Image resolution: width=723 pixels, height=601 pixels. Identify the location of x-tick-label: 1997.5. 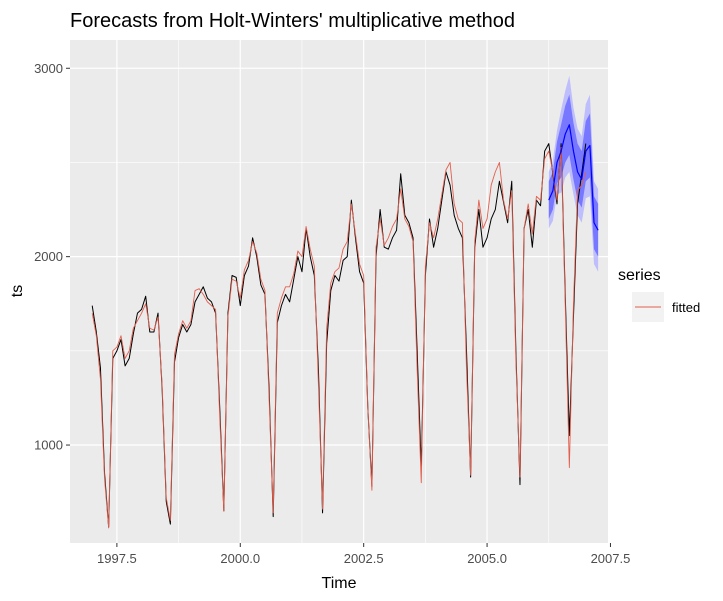
(117, 558).